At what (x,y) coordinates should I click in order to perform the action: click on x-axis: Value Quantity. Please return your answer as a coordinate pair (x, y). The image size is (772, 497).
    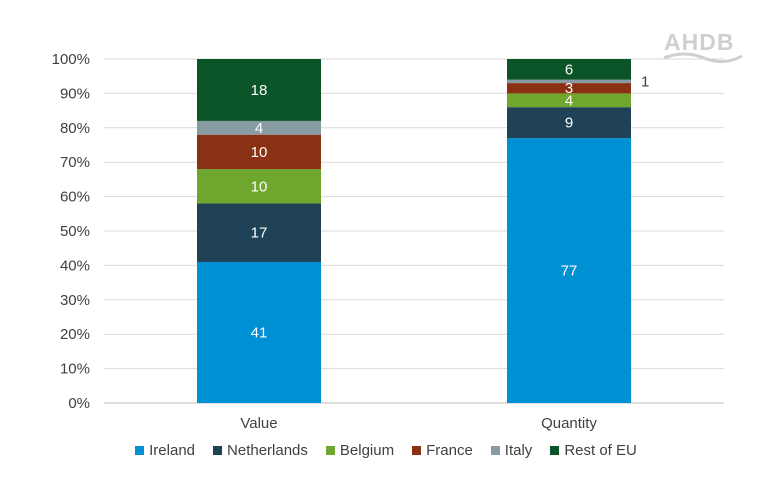
    Looking at the image, I should click on (418, 423).